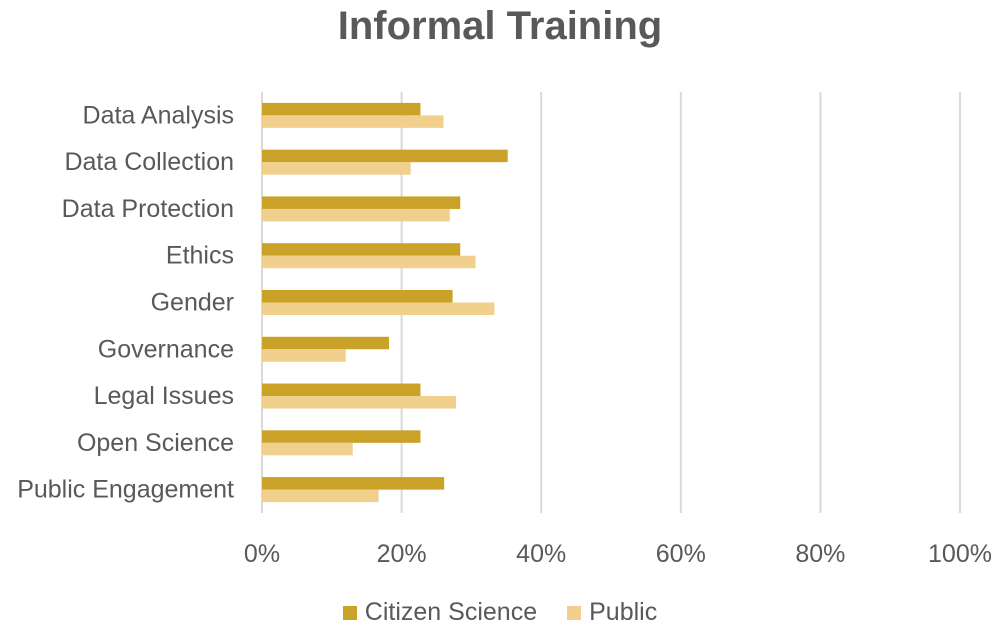  Describe the element at coordinates (574, 612) in the screenshot. I see `legend-swatch-public` at that location.